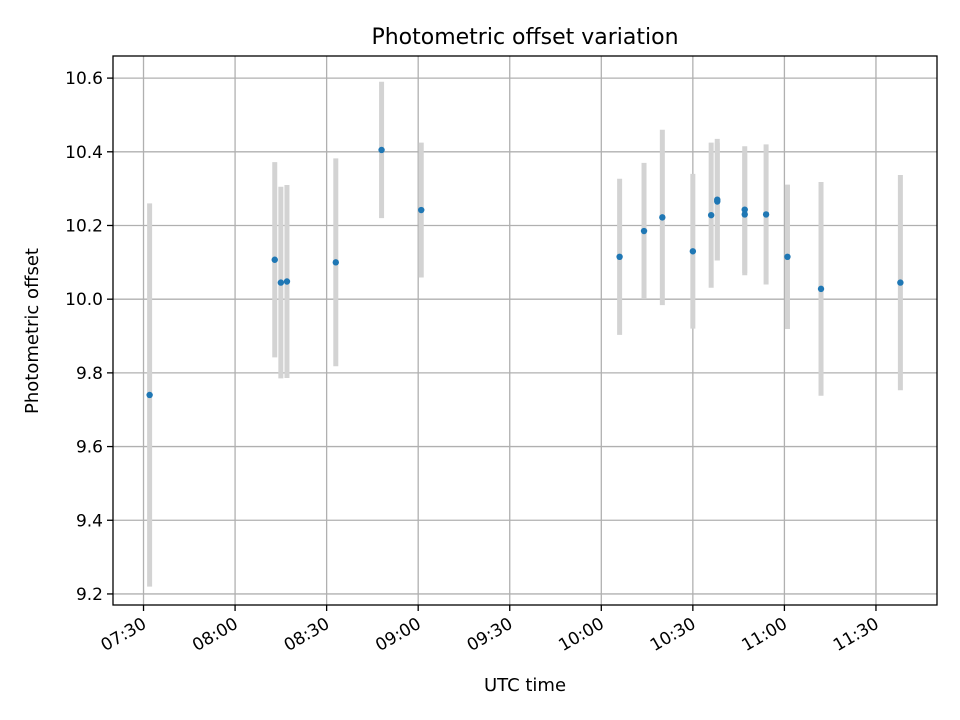 The width and height of the screenshot is (960, 720). What do you see at coordinates (84, 300) in the screenshot?
I see `y-tick-label: 10.0` at bounding box center [84, 300].